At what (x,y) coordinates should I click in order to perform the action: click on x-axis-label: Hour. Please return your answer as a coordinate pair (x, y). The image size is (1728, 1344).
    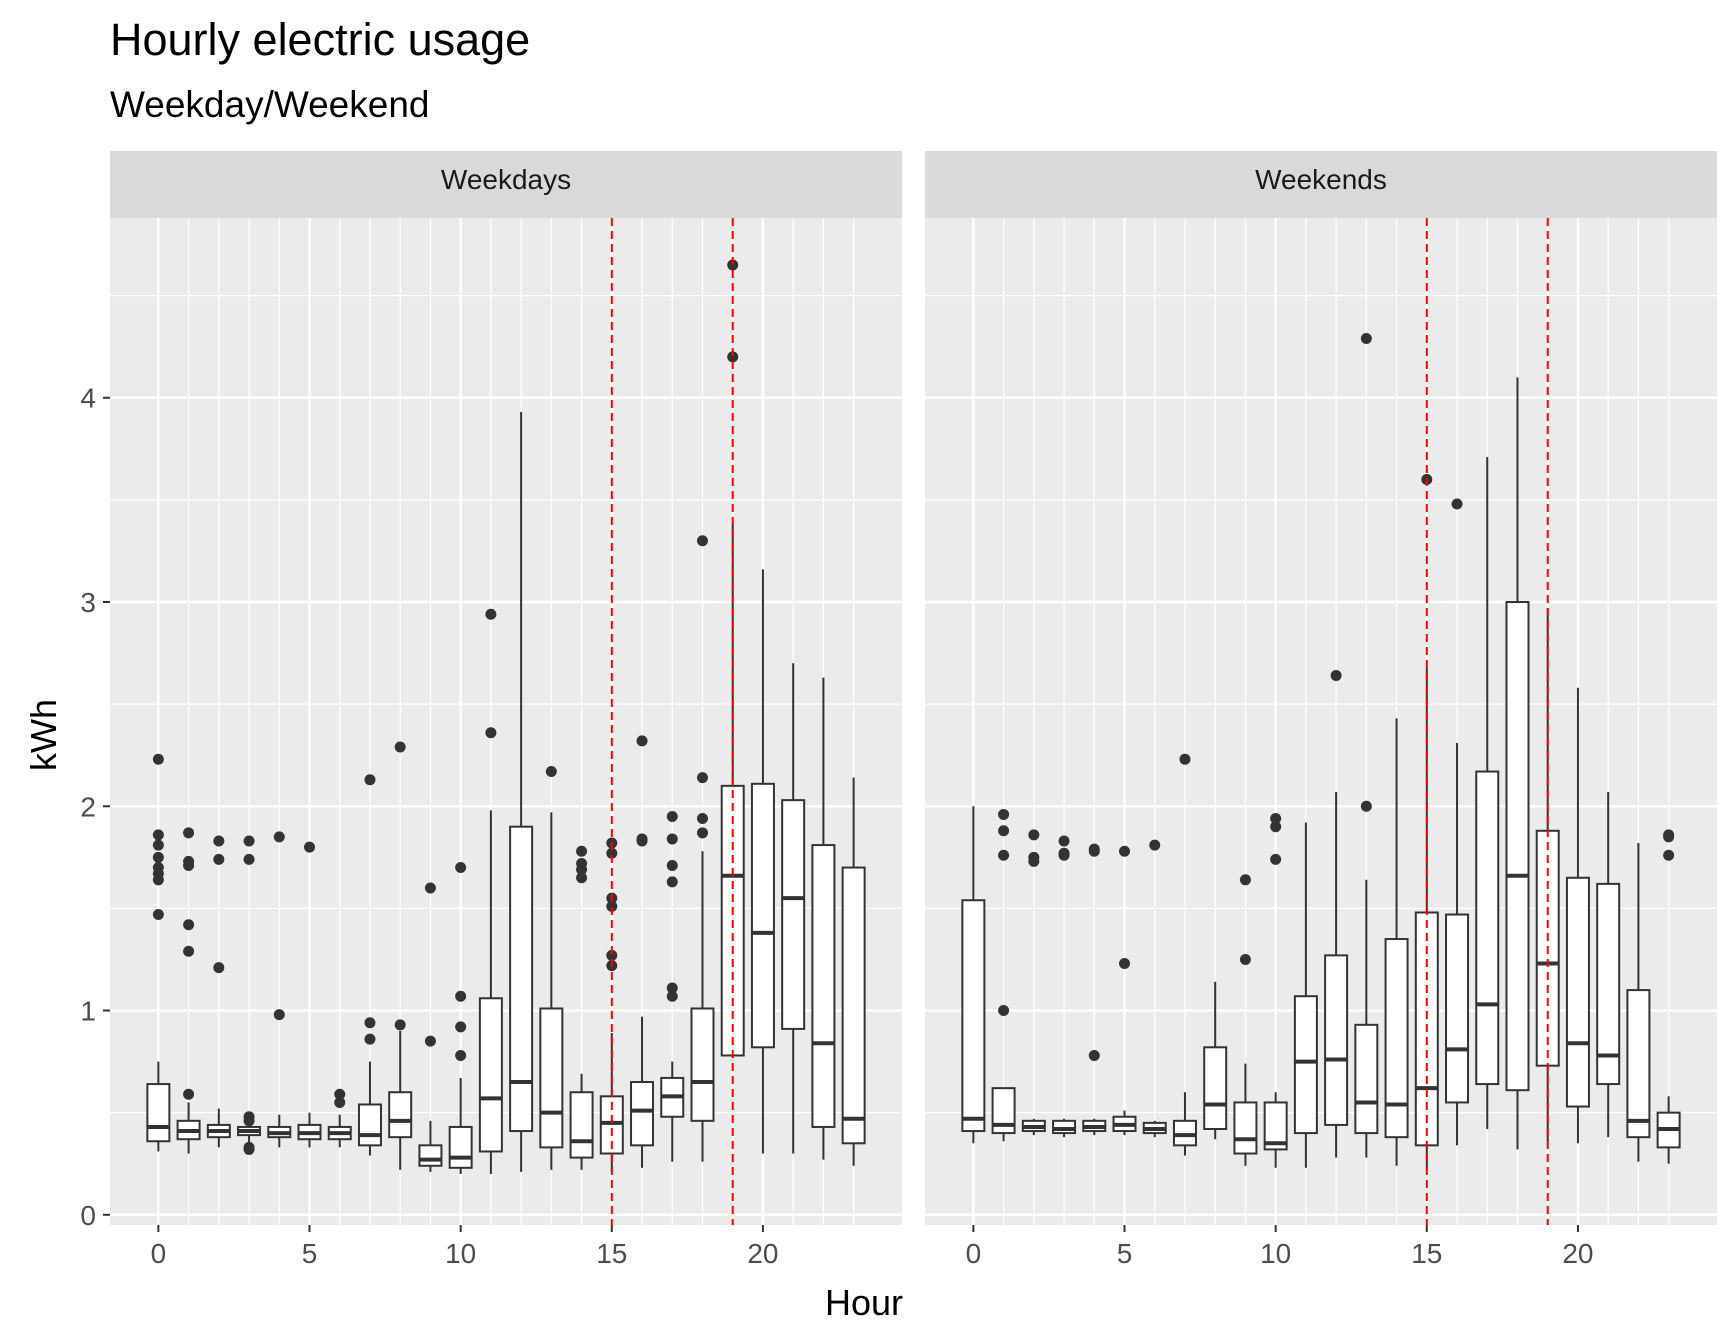
    Looking at the image, I should click on (864, 1302).